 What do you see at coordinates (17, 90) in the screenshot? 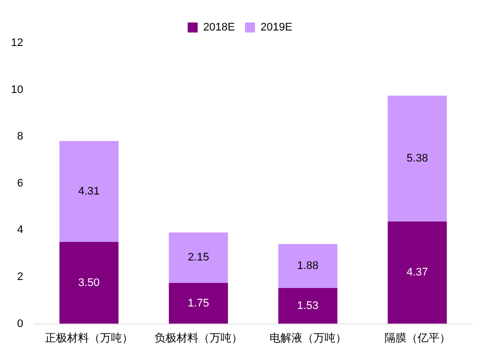
I see `y-tick-label: 10` at bounding box center [17, 90].